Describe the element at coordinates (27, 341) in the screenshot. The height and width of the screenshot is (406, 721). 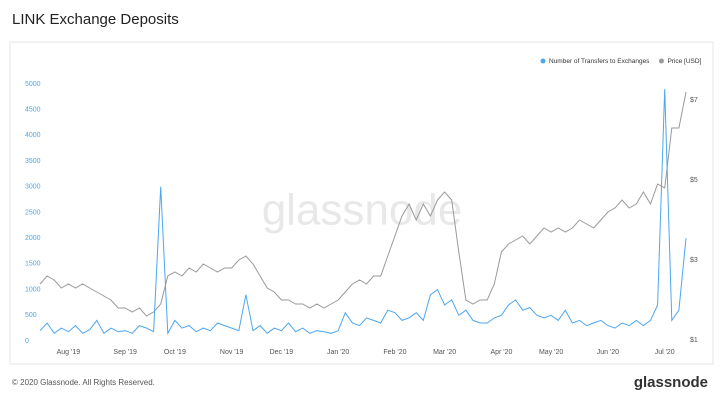
I see `y-tick-label: 0` at that location.